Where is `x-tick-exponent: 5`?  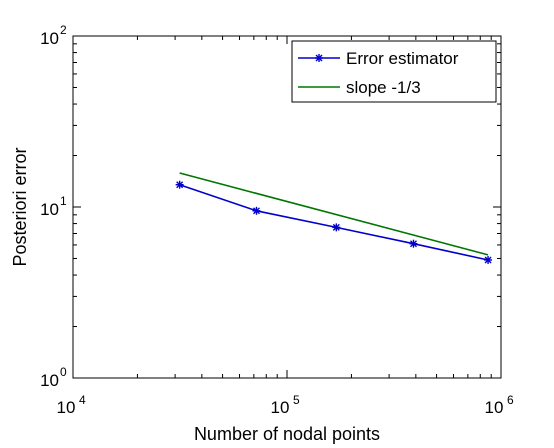 x-tick-exponent: 5 is located at coordinates (296, 400).